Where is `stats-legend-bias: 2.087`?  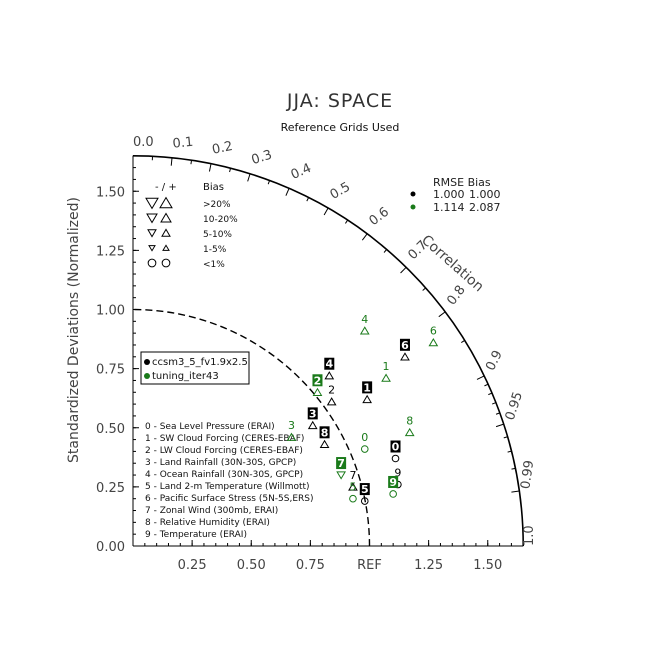 stats-legend-bias: 2.087 is located at coordinates (485, 207).